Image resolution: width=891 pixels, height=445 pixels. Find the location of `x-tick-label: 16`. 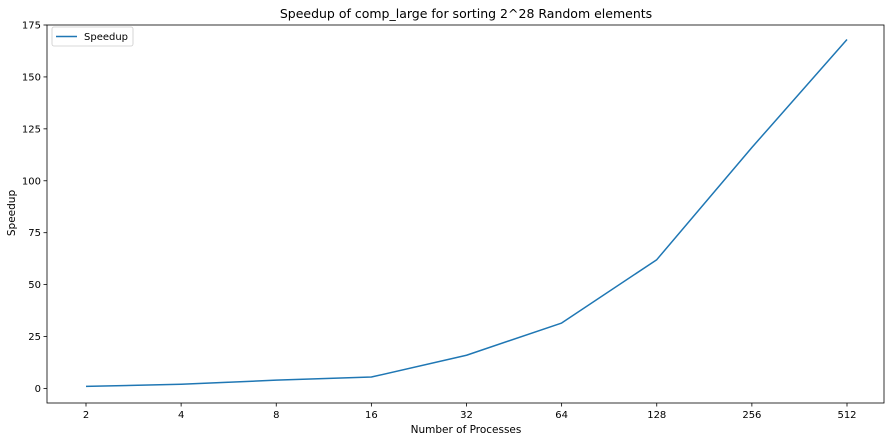

x-tick-label: 16 is located at coordinates (371, 415).